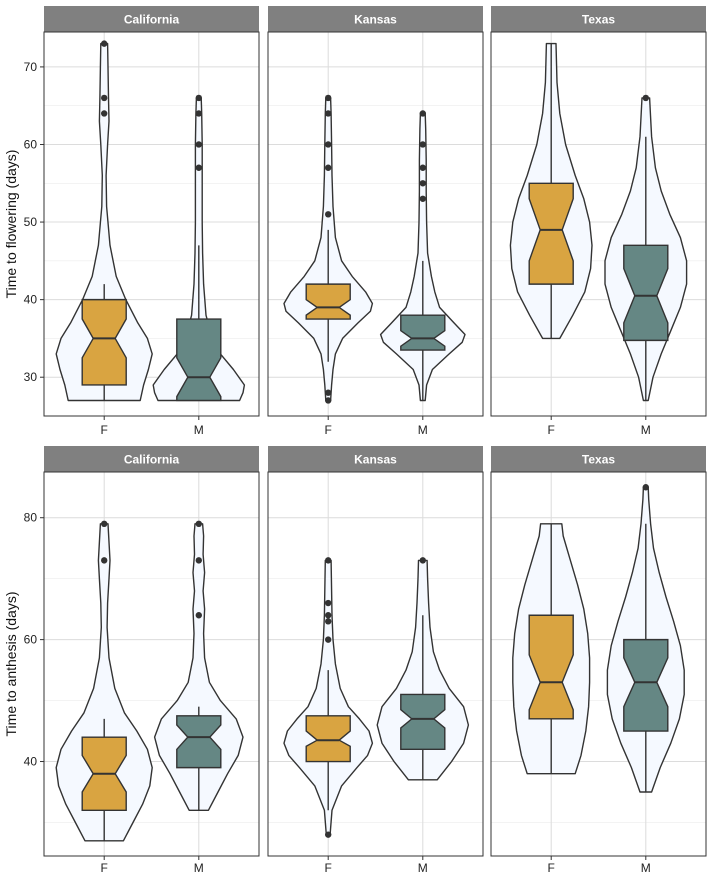 The image size is (708, 876). What do you see at coordinates (31, 377) in the screenshot?
I see `y-tick-label: 30` at bounding box center [31, 377].